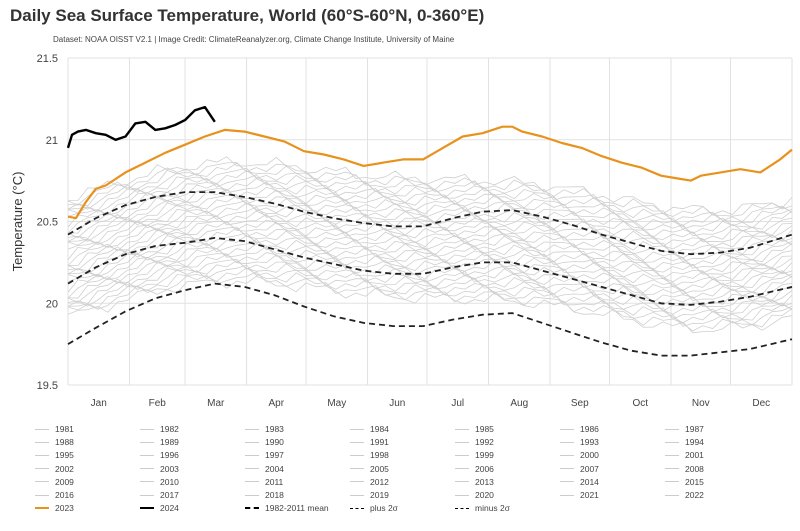 Image resolution: width=800 pixels, height=531 pixels. What do you see at coordinates (694, 481) in the screenshot?
I see `legend-label: 2015` at bounding box center [694, 481].